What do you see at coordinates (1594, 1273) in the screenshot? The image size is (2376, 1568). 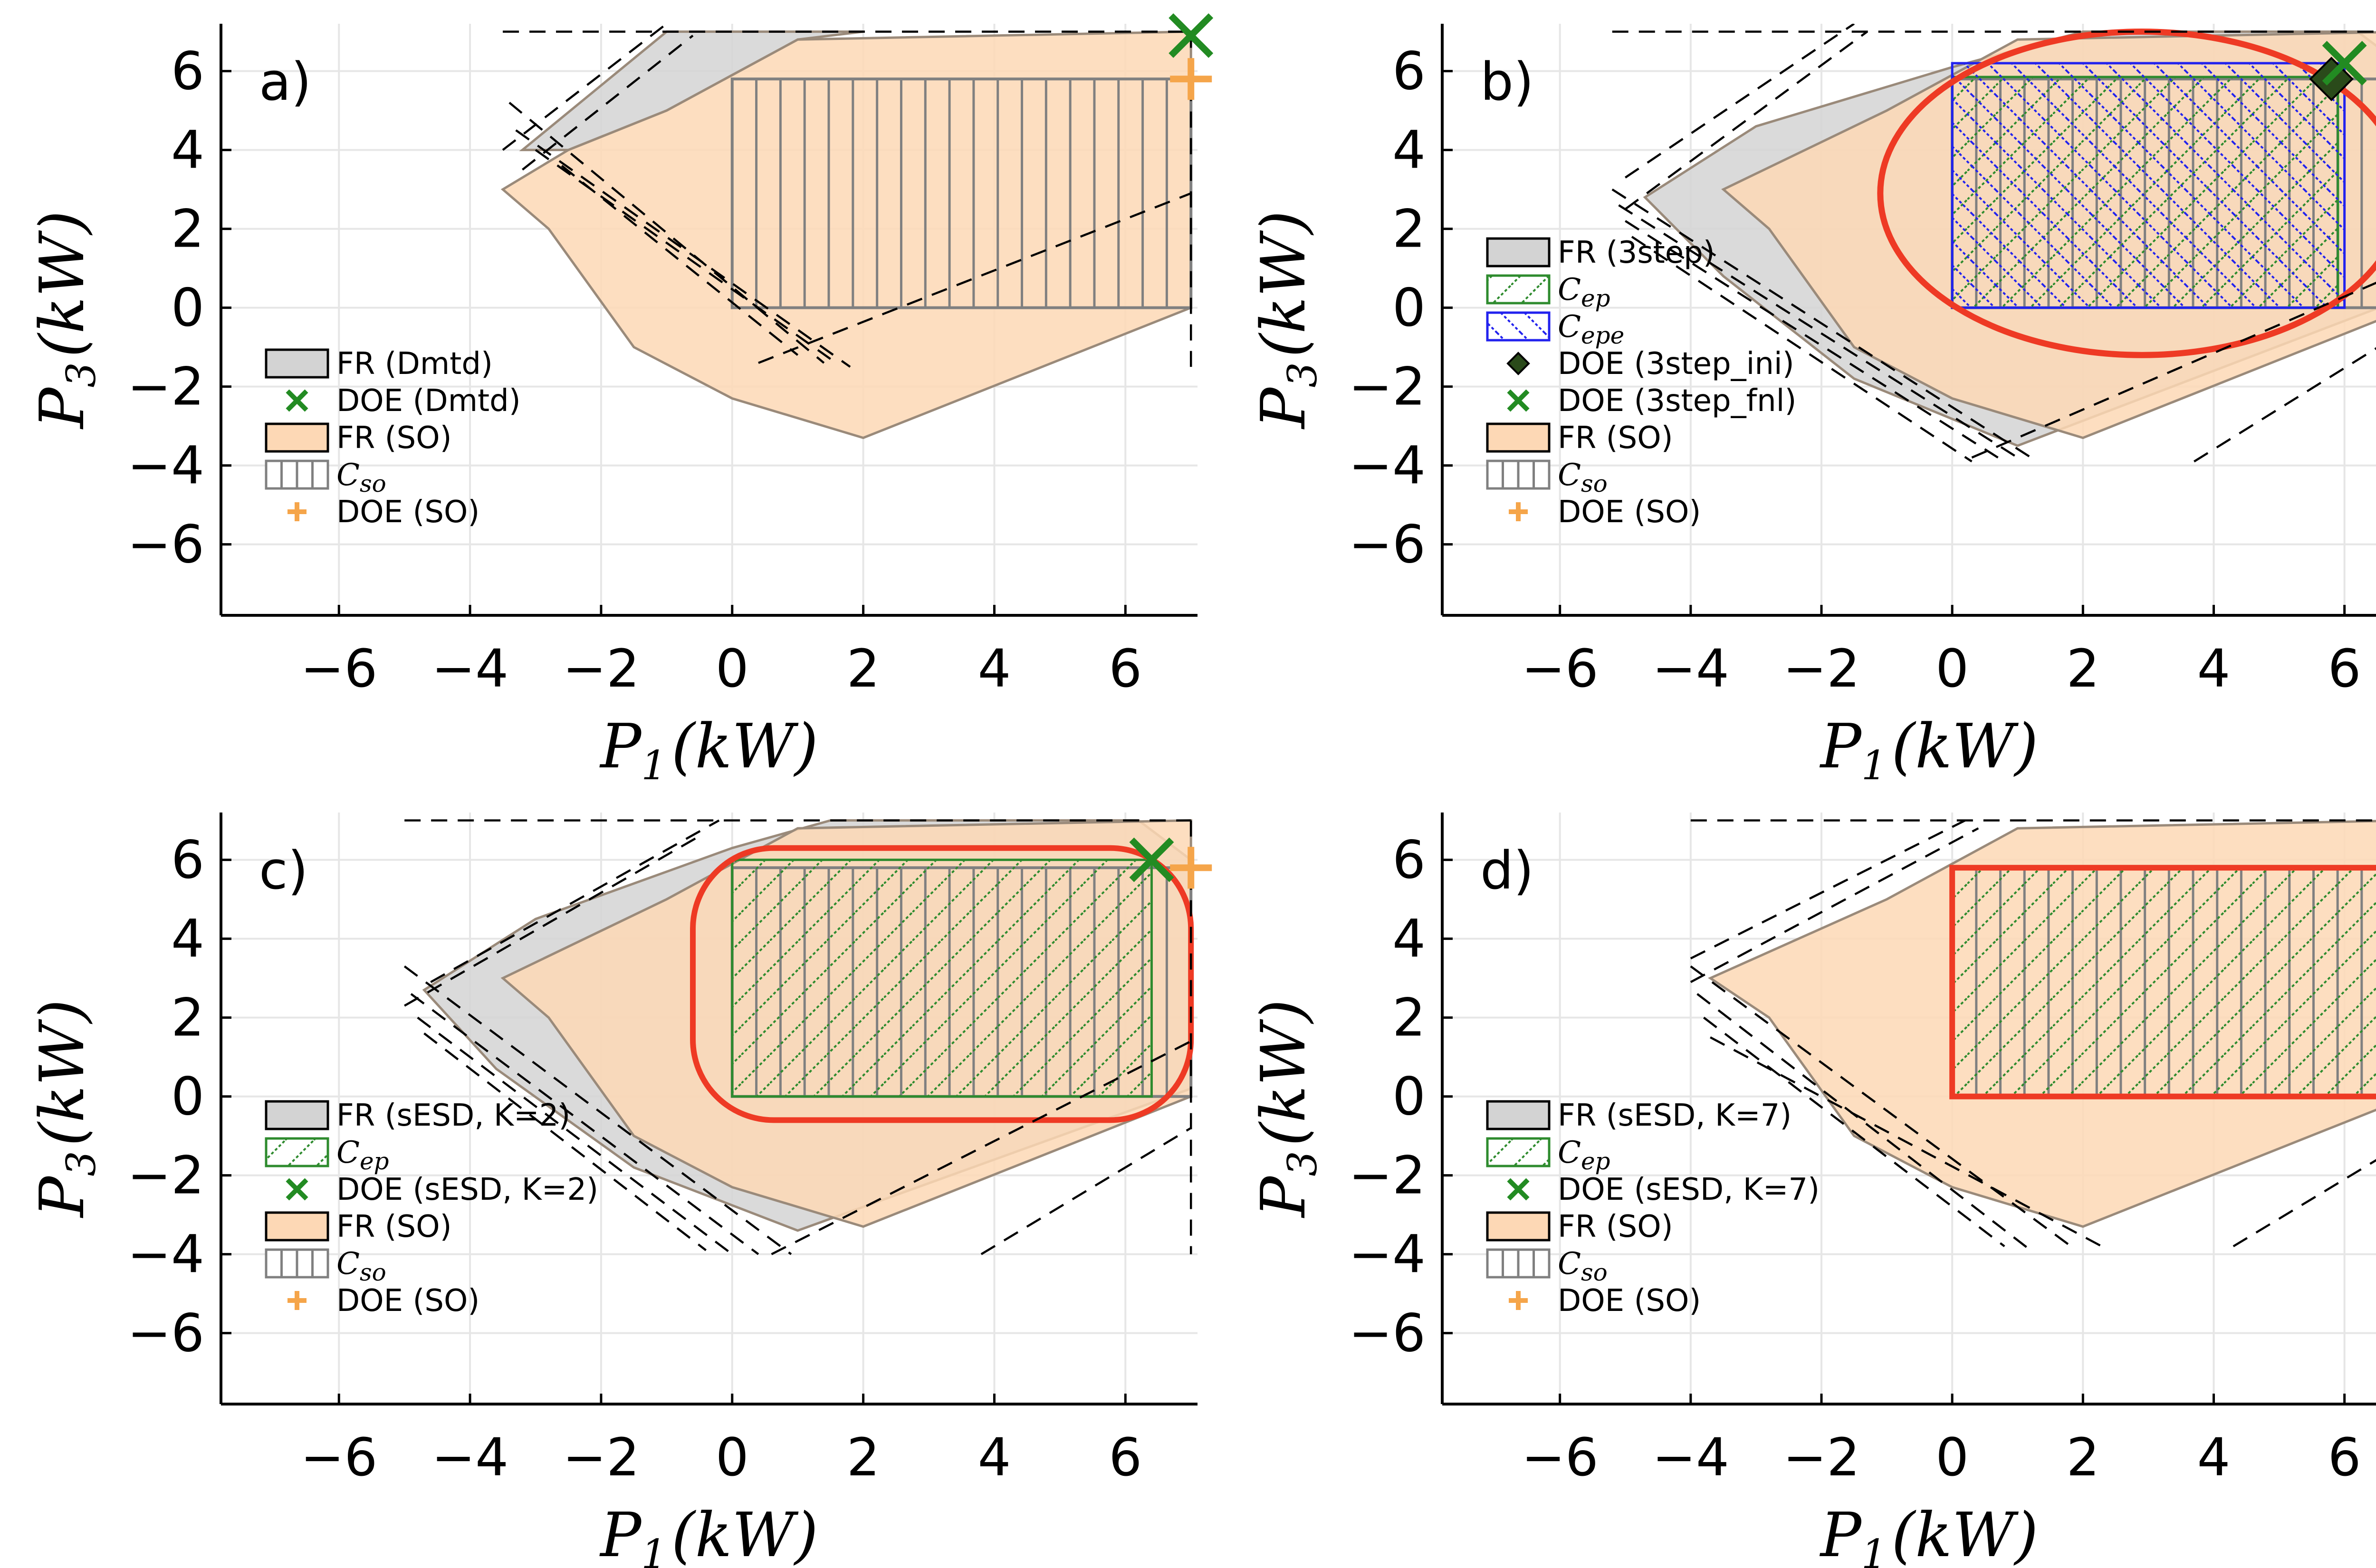 I see `legend-subscript: so` at bounding box center [1594, 1273].